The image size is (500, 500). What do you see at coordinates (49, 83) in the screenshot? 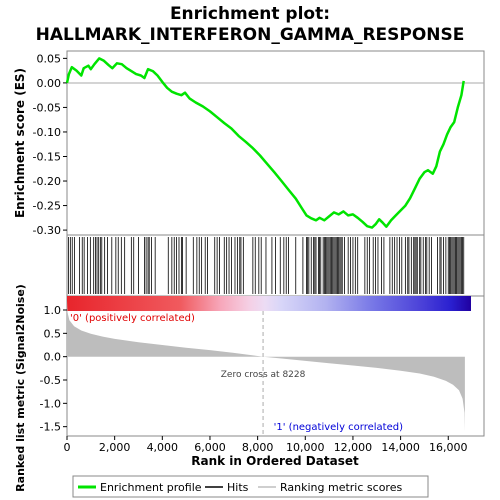
I see `es-tick-label: 0.00` at bounding box center [49, 83].